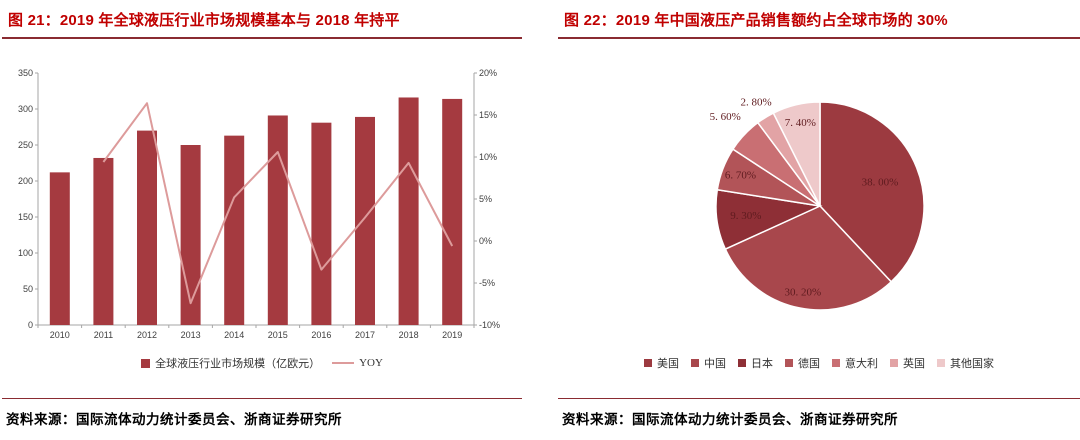  Describe the element at coordinates (488, 73) in the screenshot. I see `right-axis-label: 20%` at that location.